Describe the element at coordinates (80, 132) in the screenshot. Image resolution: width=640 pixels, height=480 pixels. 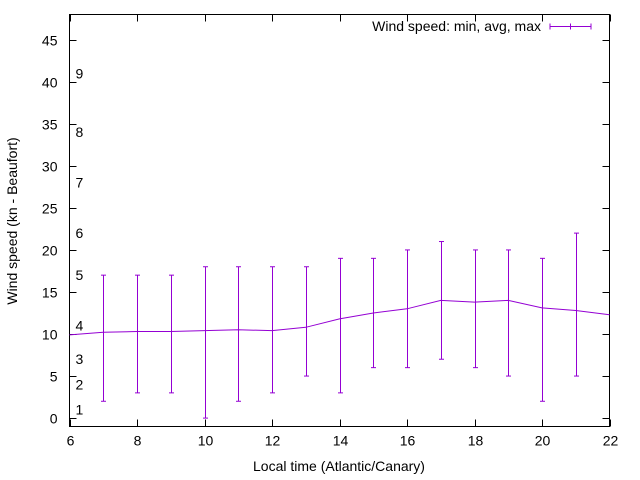
I see `beaufort-label: 8` at that location.